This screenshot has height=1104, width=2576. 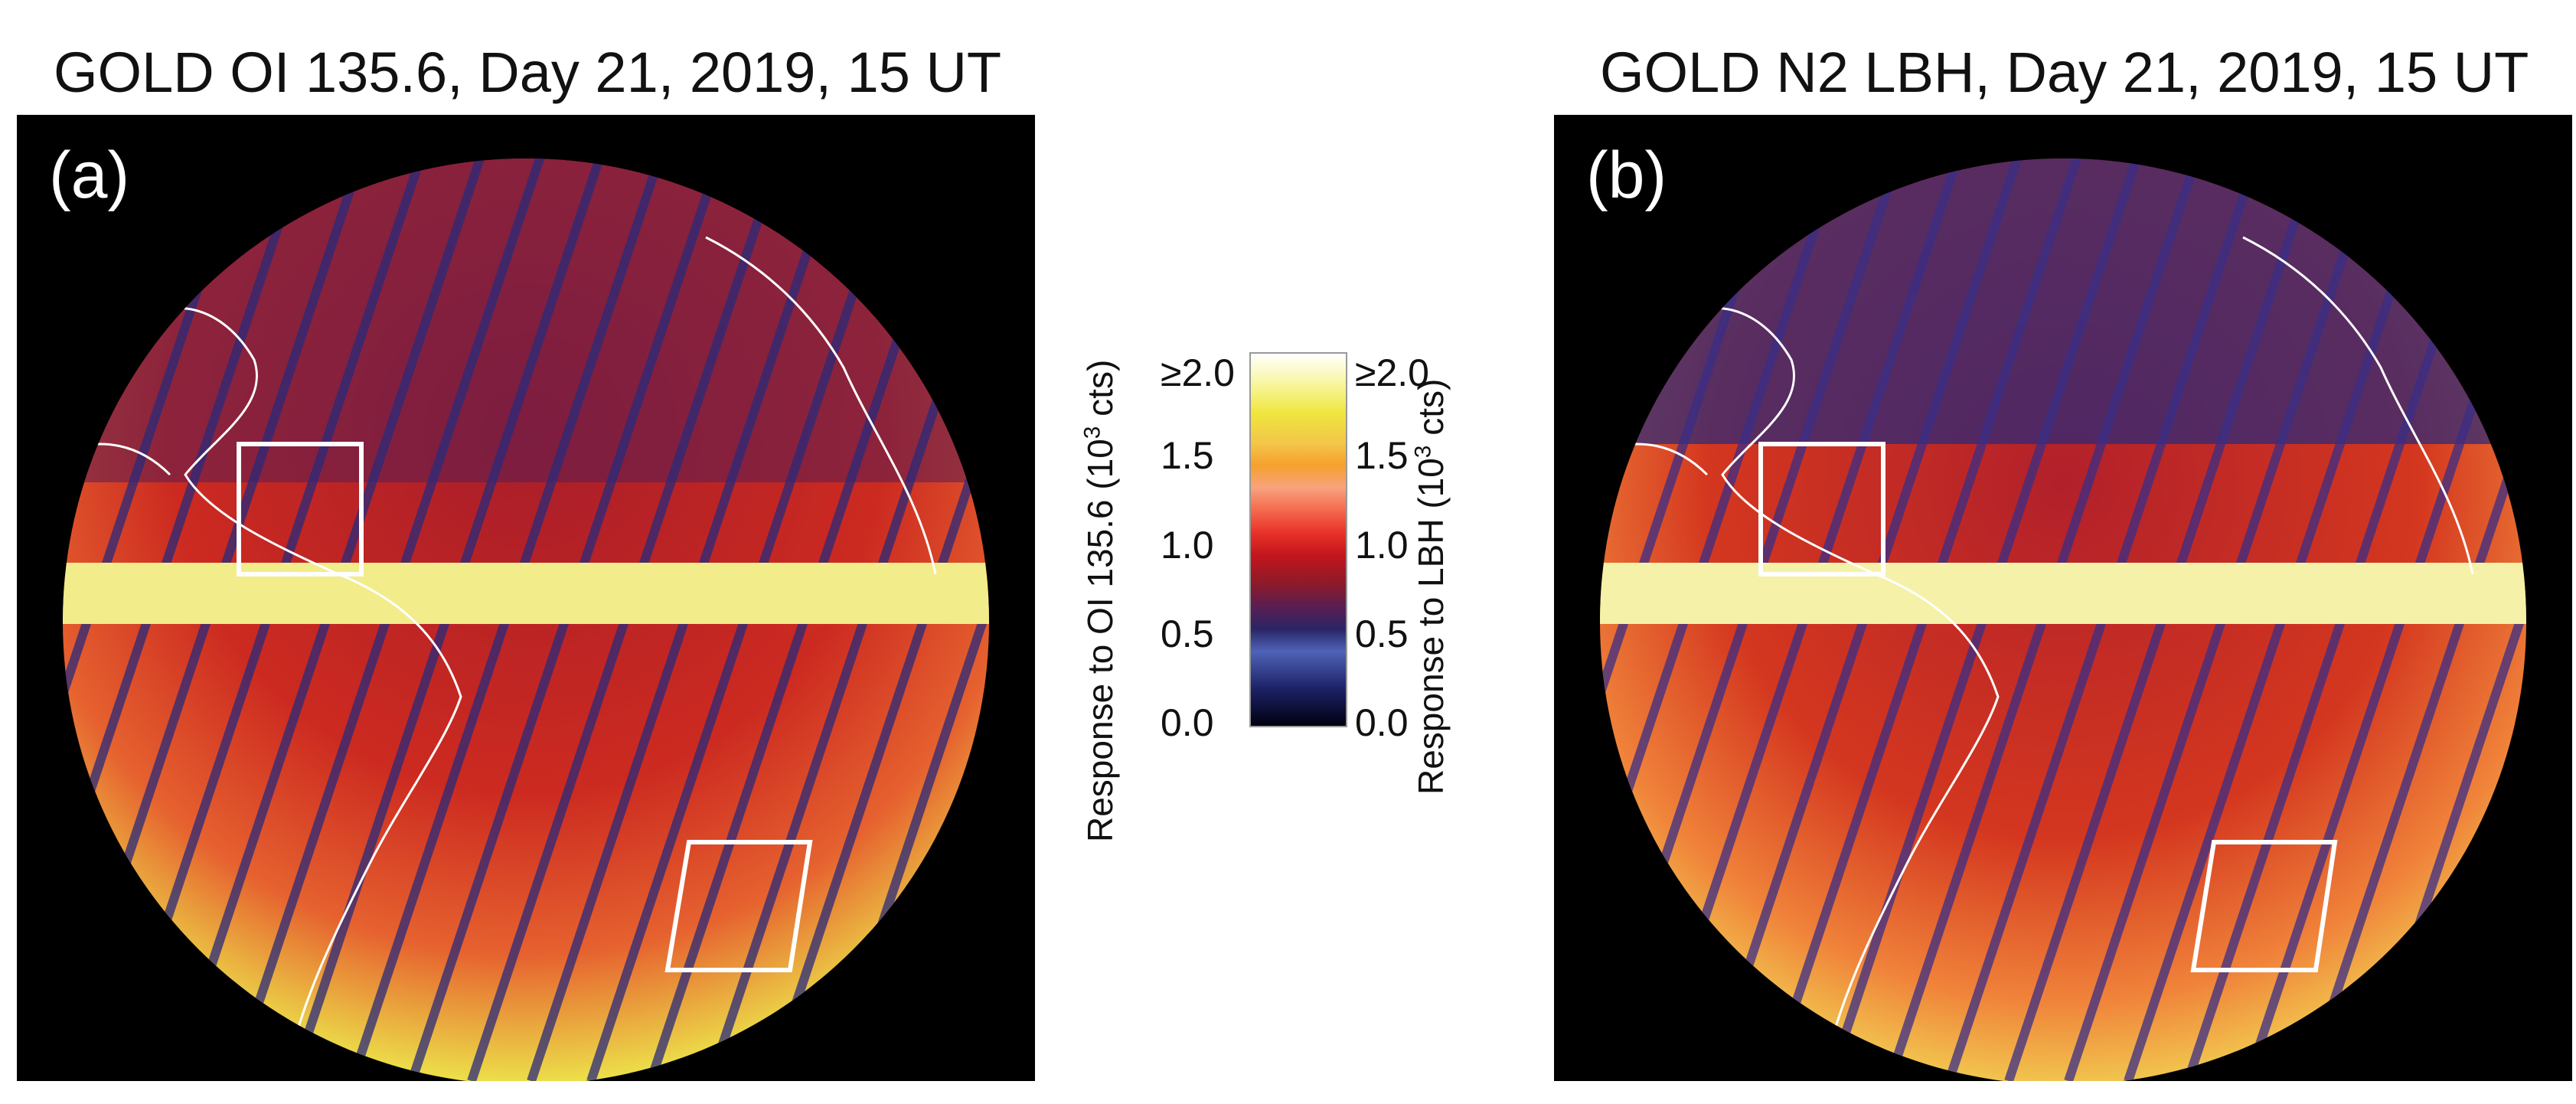 I want to click on northern-dark-region, so click(x=526, y=320).